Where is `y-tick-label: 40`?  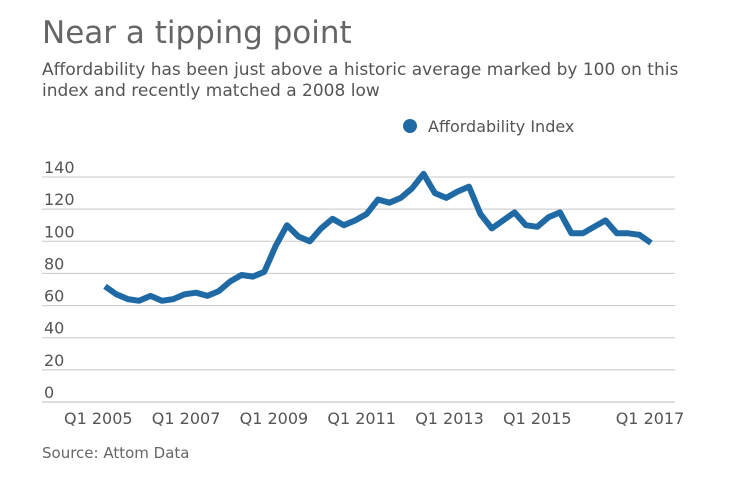 y-tick-label: 40 is located at coordinates (54, 328).